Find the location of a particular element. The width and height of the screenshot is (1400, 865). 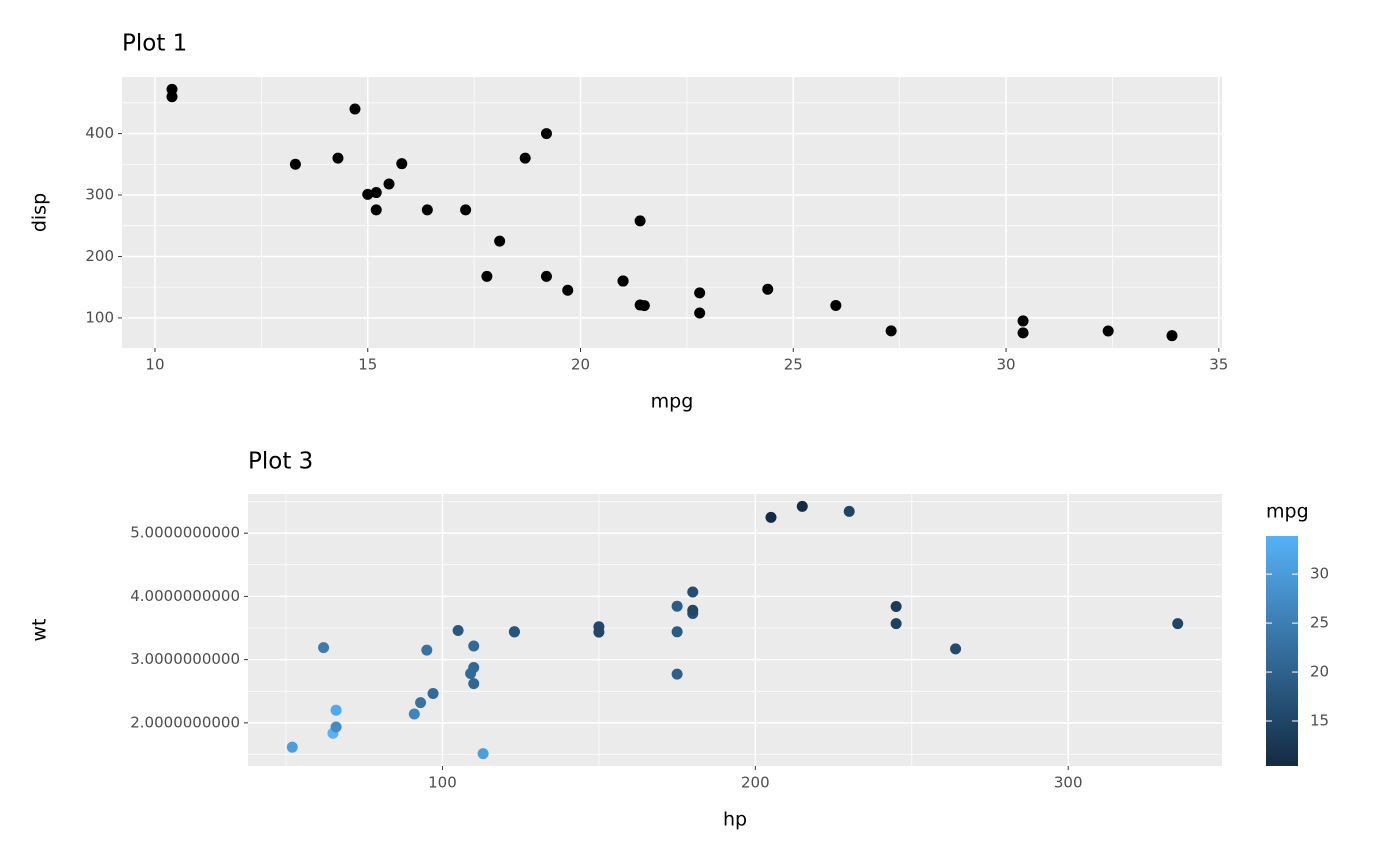

x-tick-label: 15 is located at coordinates (367, 365).